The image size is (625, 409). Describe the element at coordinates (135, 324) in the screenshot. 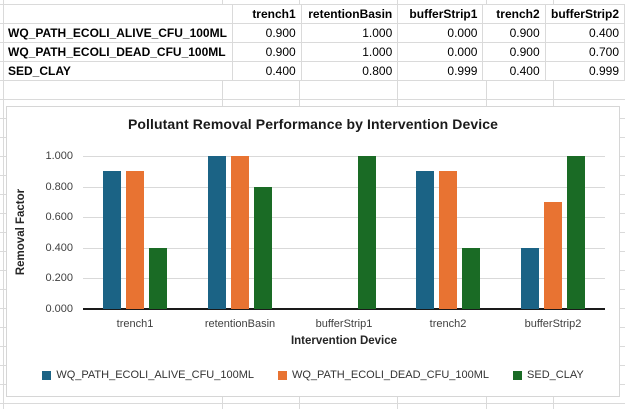

I see `x-tick-label-trench1: trench1` at that location.